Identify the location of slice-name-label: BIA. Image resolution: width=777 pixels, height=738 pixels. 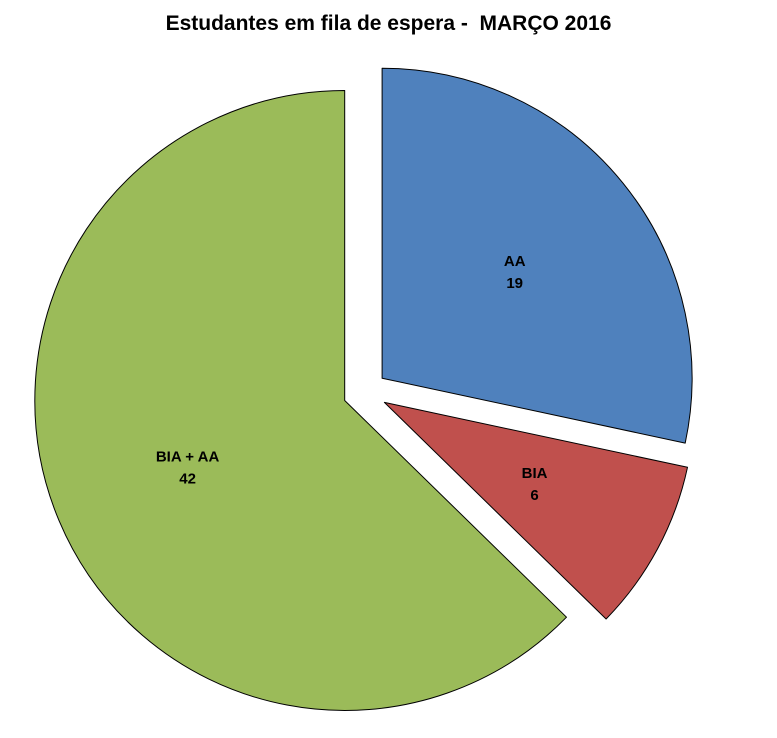
(535, 473).